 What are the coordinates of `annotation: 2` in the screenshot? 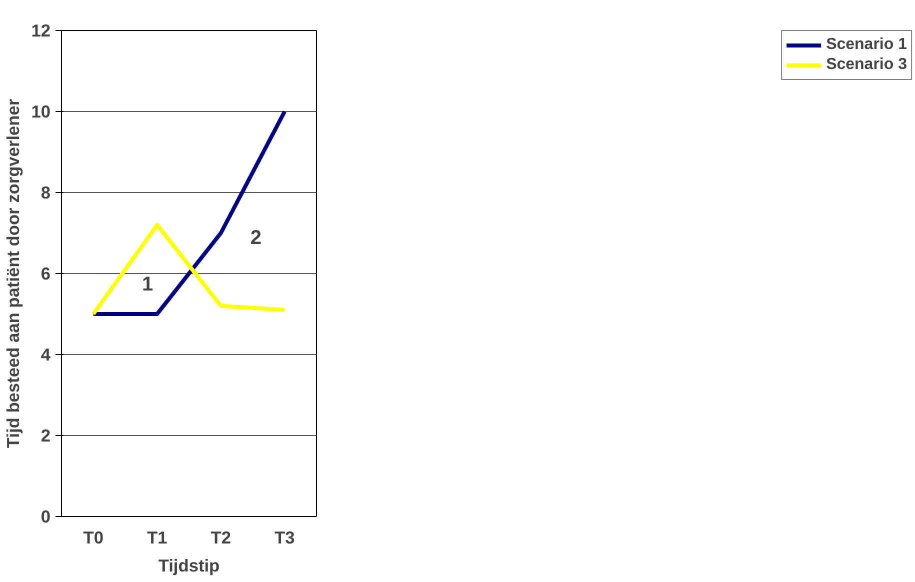 It's located at (256, 238).